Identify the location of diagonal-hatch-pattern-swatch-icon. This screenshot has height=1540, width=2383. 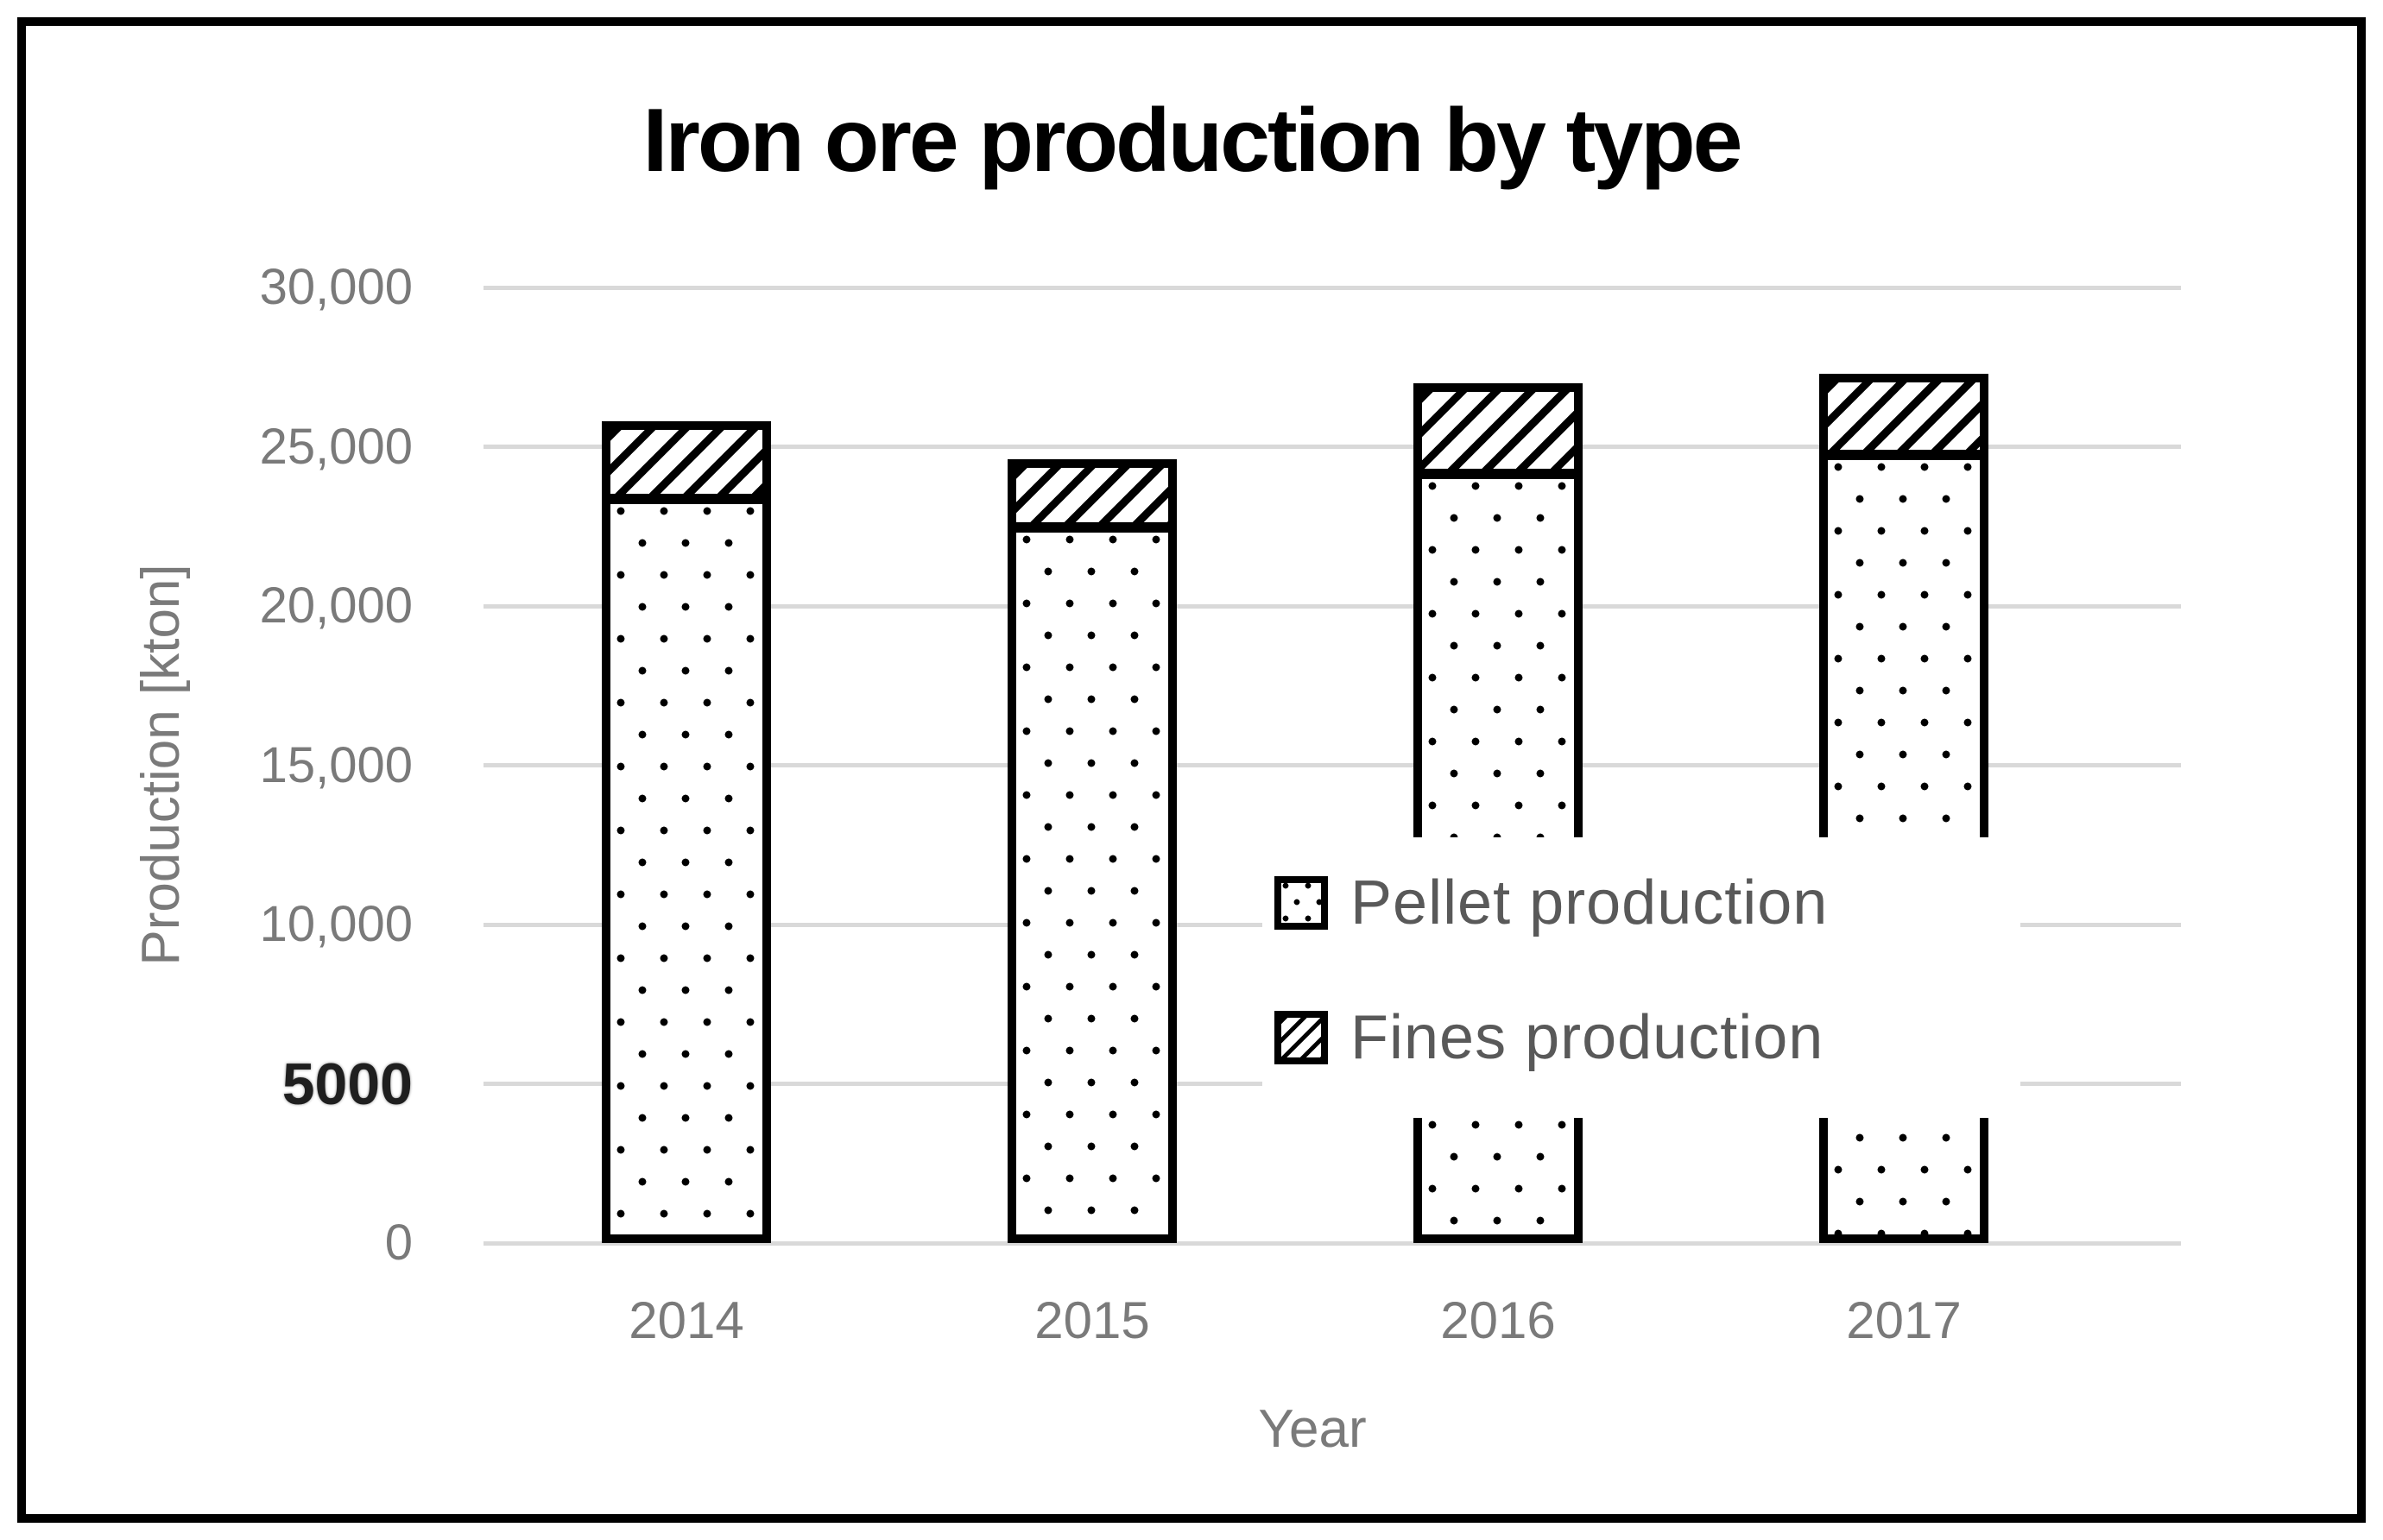
(1301, 1037).